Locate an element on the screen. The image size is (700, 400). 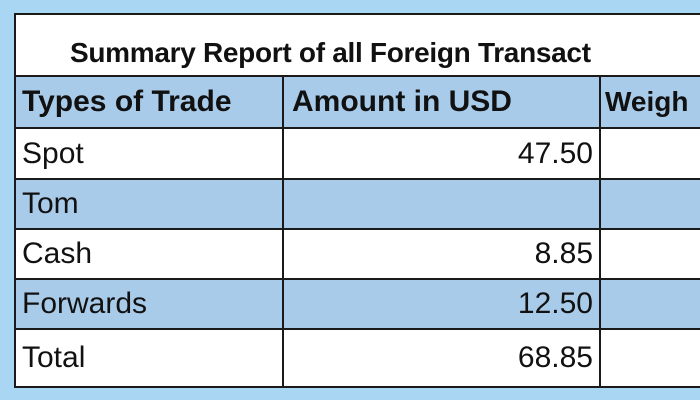
report-title: Summary Report of all Foreign Transact is located at coordinates (330, 52).